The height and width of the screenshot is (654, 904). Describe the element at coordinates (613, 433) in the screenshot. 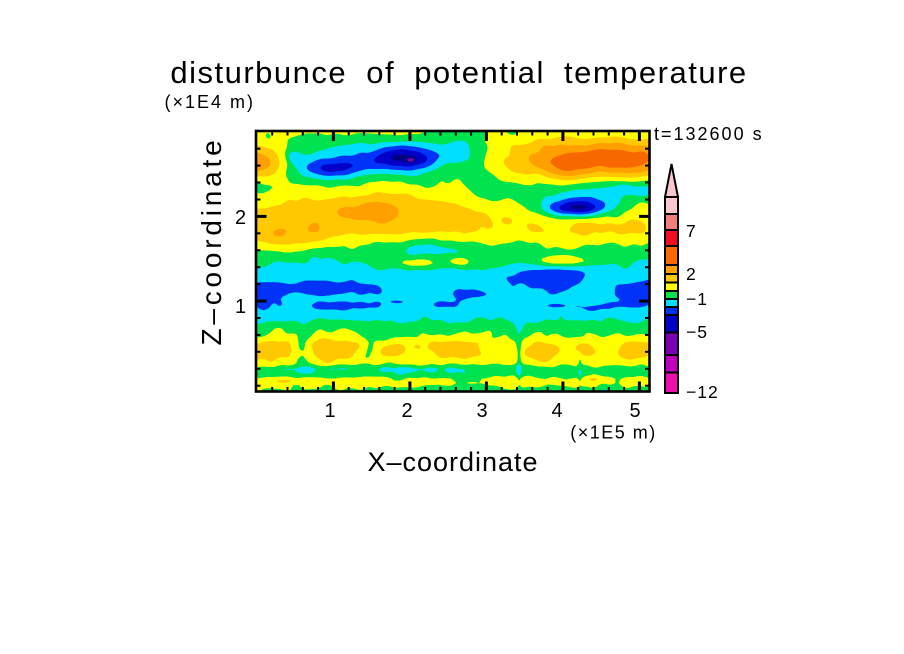

I see `svg-text: (×1E5 m)` at that location.